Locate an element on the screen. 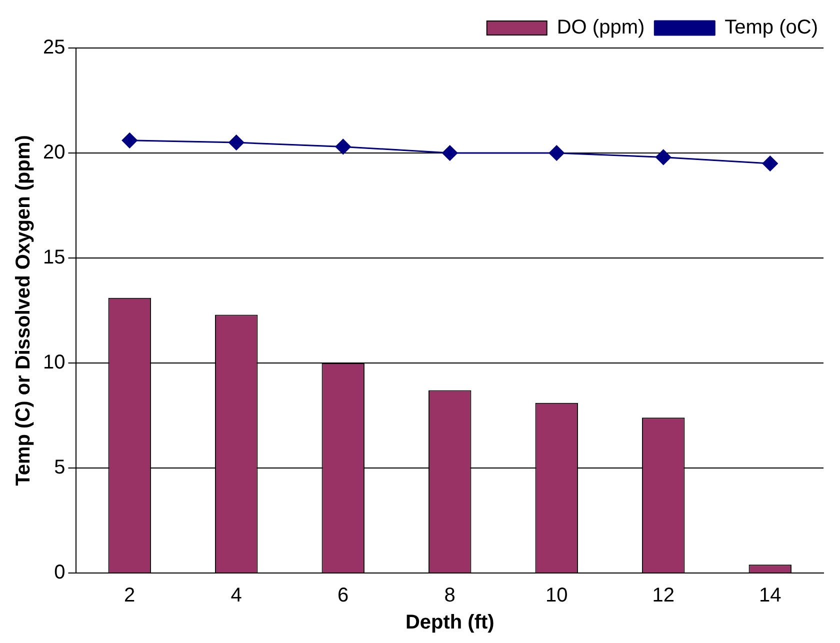  y-tick-label: 20 is located at coordinates (54, 153).